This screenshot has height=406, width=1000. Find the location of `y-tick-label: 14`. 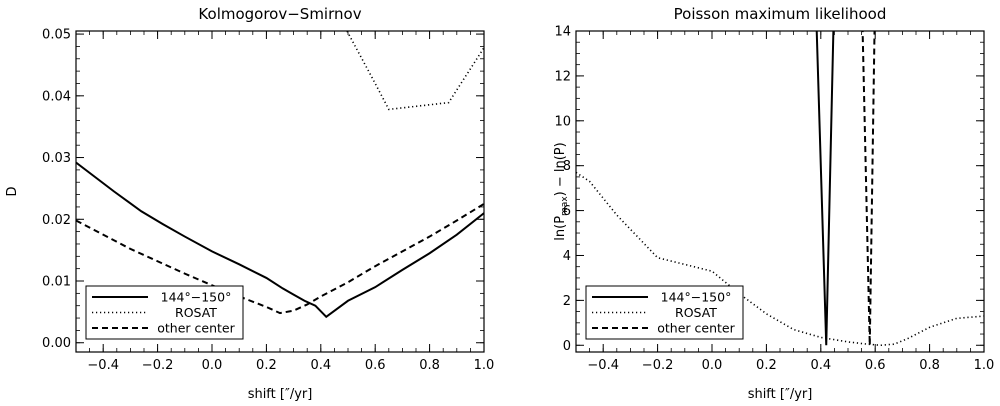

y-tick-label: 14 is located at coordinates (562, 32).